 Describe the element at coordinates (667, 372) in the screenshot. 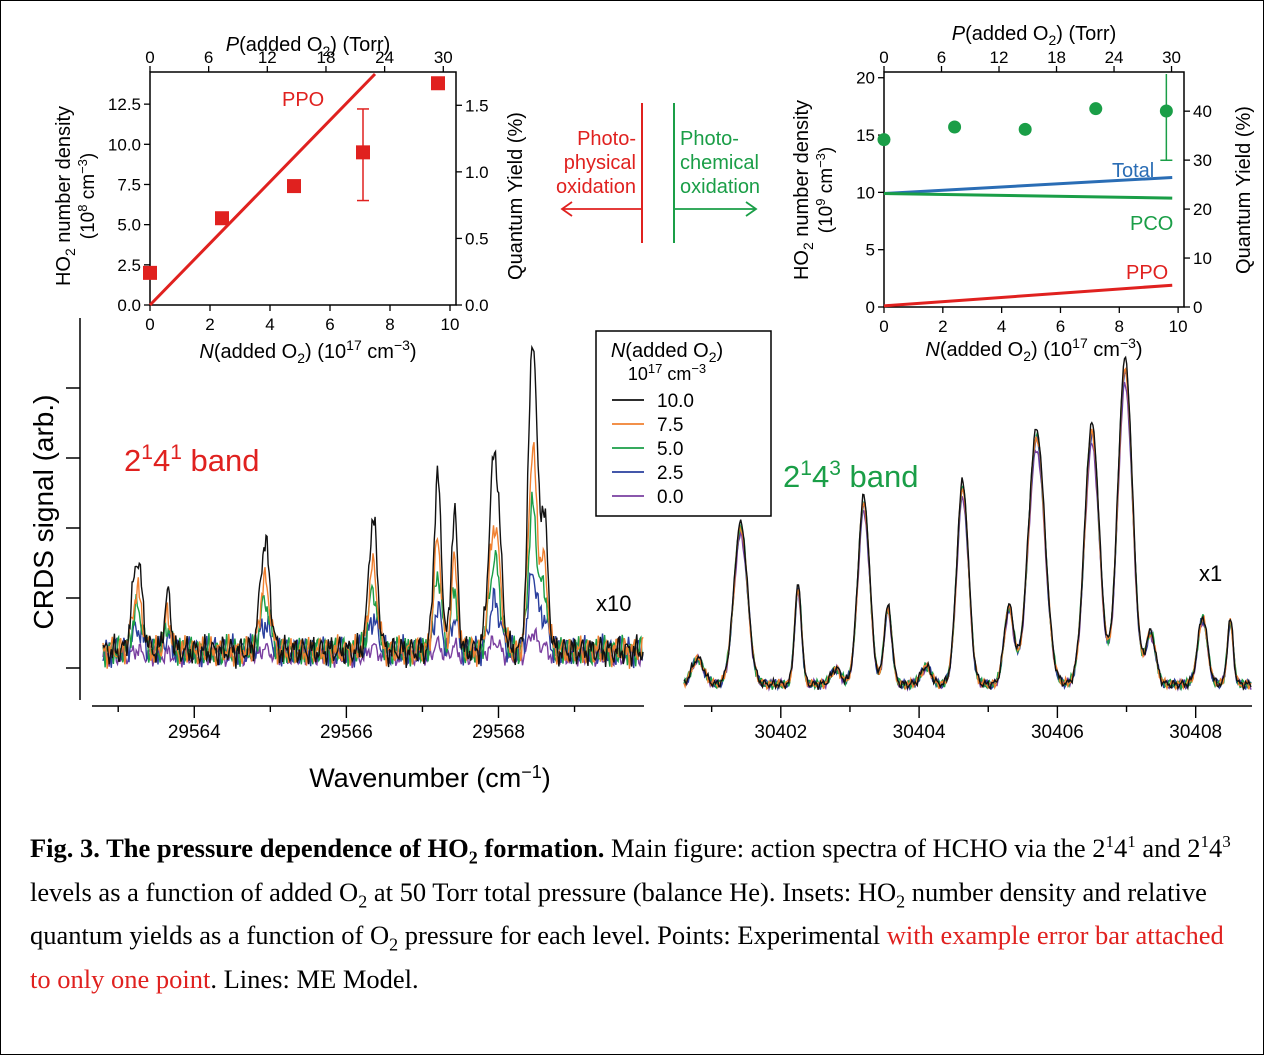

I see `legend-unit: 1017 cm−3` at that location.